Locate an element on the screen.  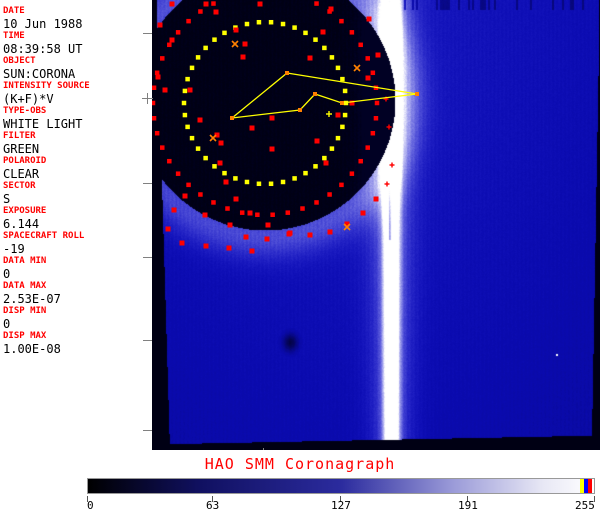
colorbar-ticks is located at coordinates (341, 499).